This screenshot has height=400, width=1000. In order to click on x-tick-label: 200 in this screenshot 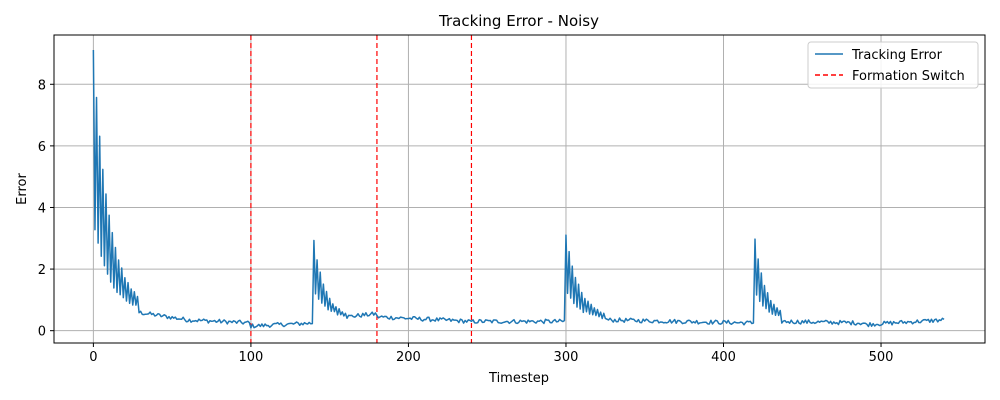, I will do `click(408, 357)`.